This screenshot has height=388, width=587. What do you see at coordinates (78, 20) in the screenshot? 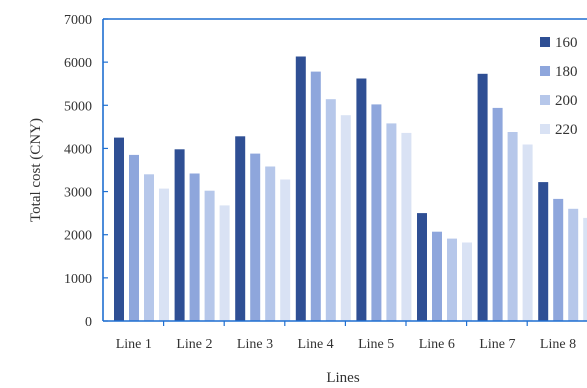
I see `y-tick-label: 7000` at bounding box center [78, 20].